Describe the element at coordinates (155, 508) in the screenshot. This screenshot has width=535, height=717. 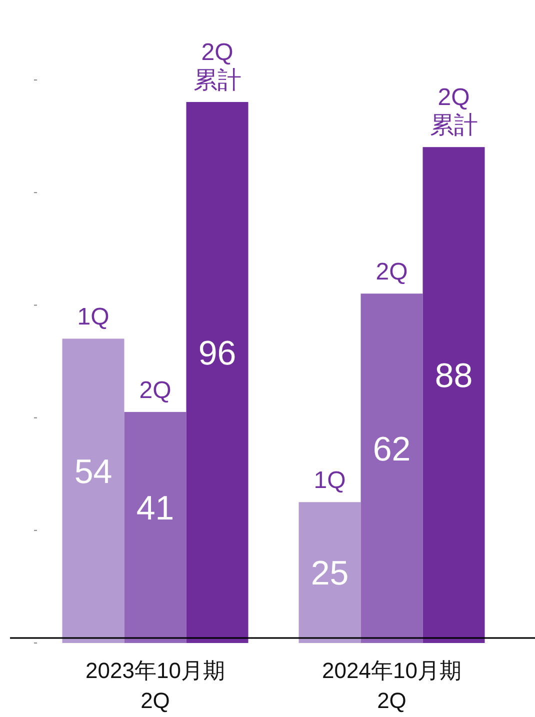
I see `data-label: 41` at that location.